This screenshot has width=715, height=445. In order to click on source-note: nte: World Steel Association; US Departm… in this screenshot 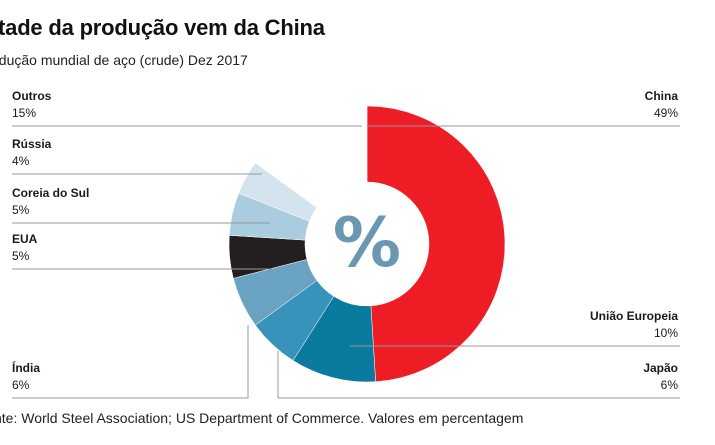, I will do `click(262, 418)`.